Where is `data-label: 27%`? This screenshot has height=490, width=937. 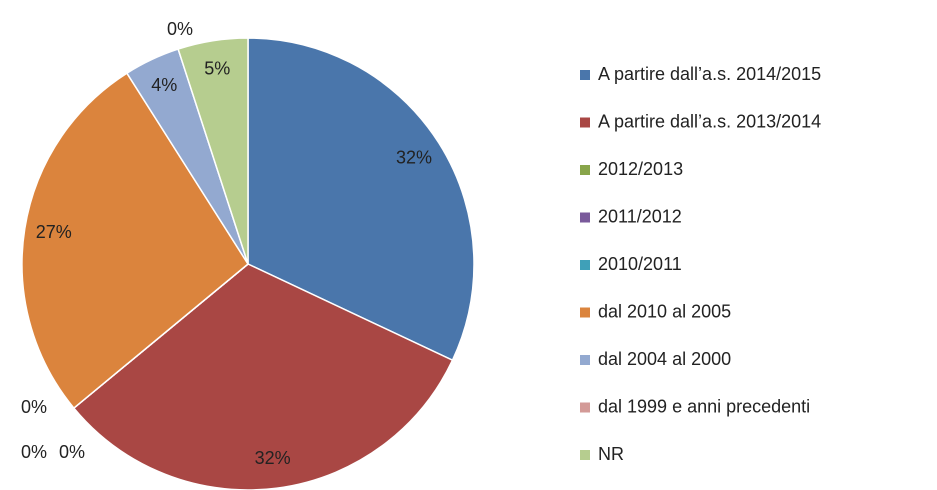
data-label: 27% is located at coordinates (54, 232).